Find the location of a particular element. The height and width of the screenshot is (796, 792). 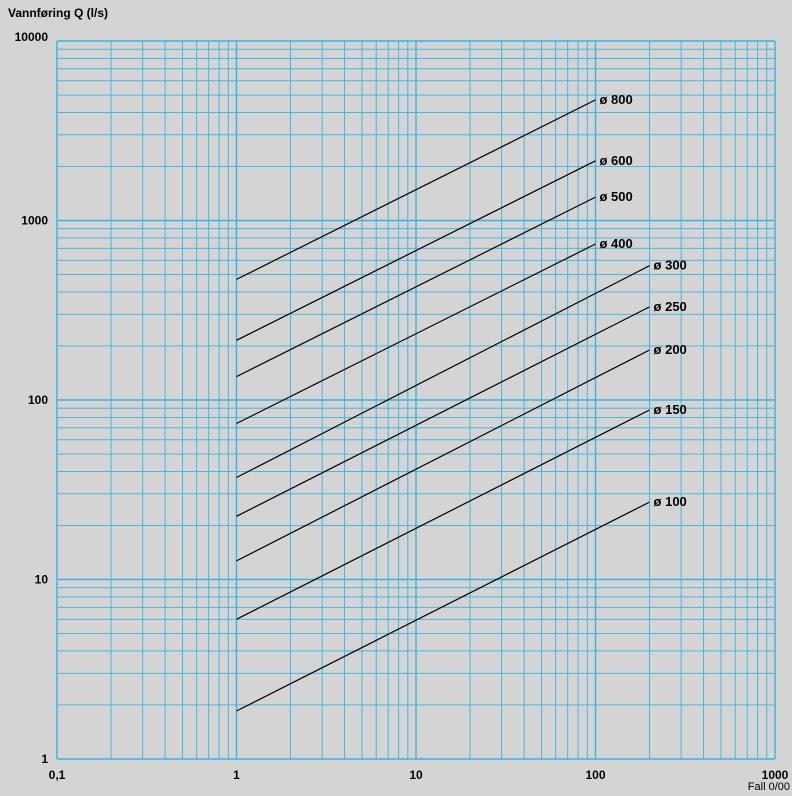

y-tick-label: 1 is located at coordinates (44, 759).